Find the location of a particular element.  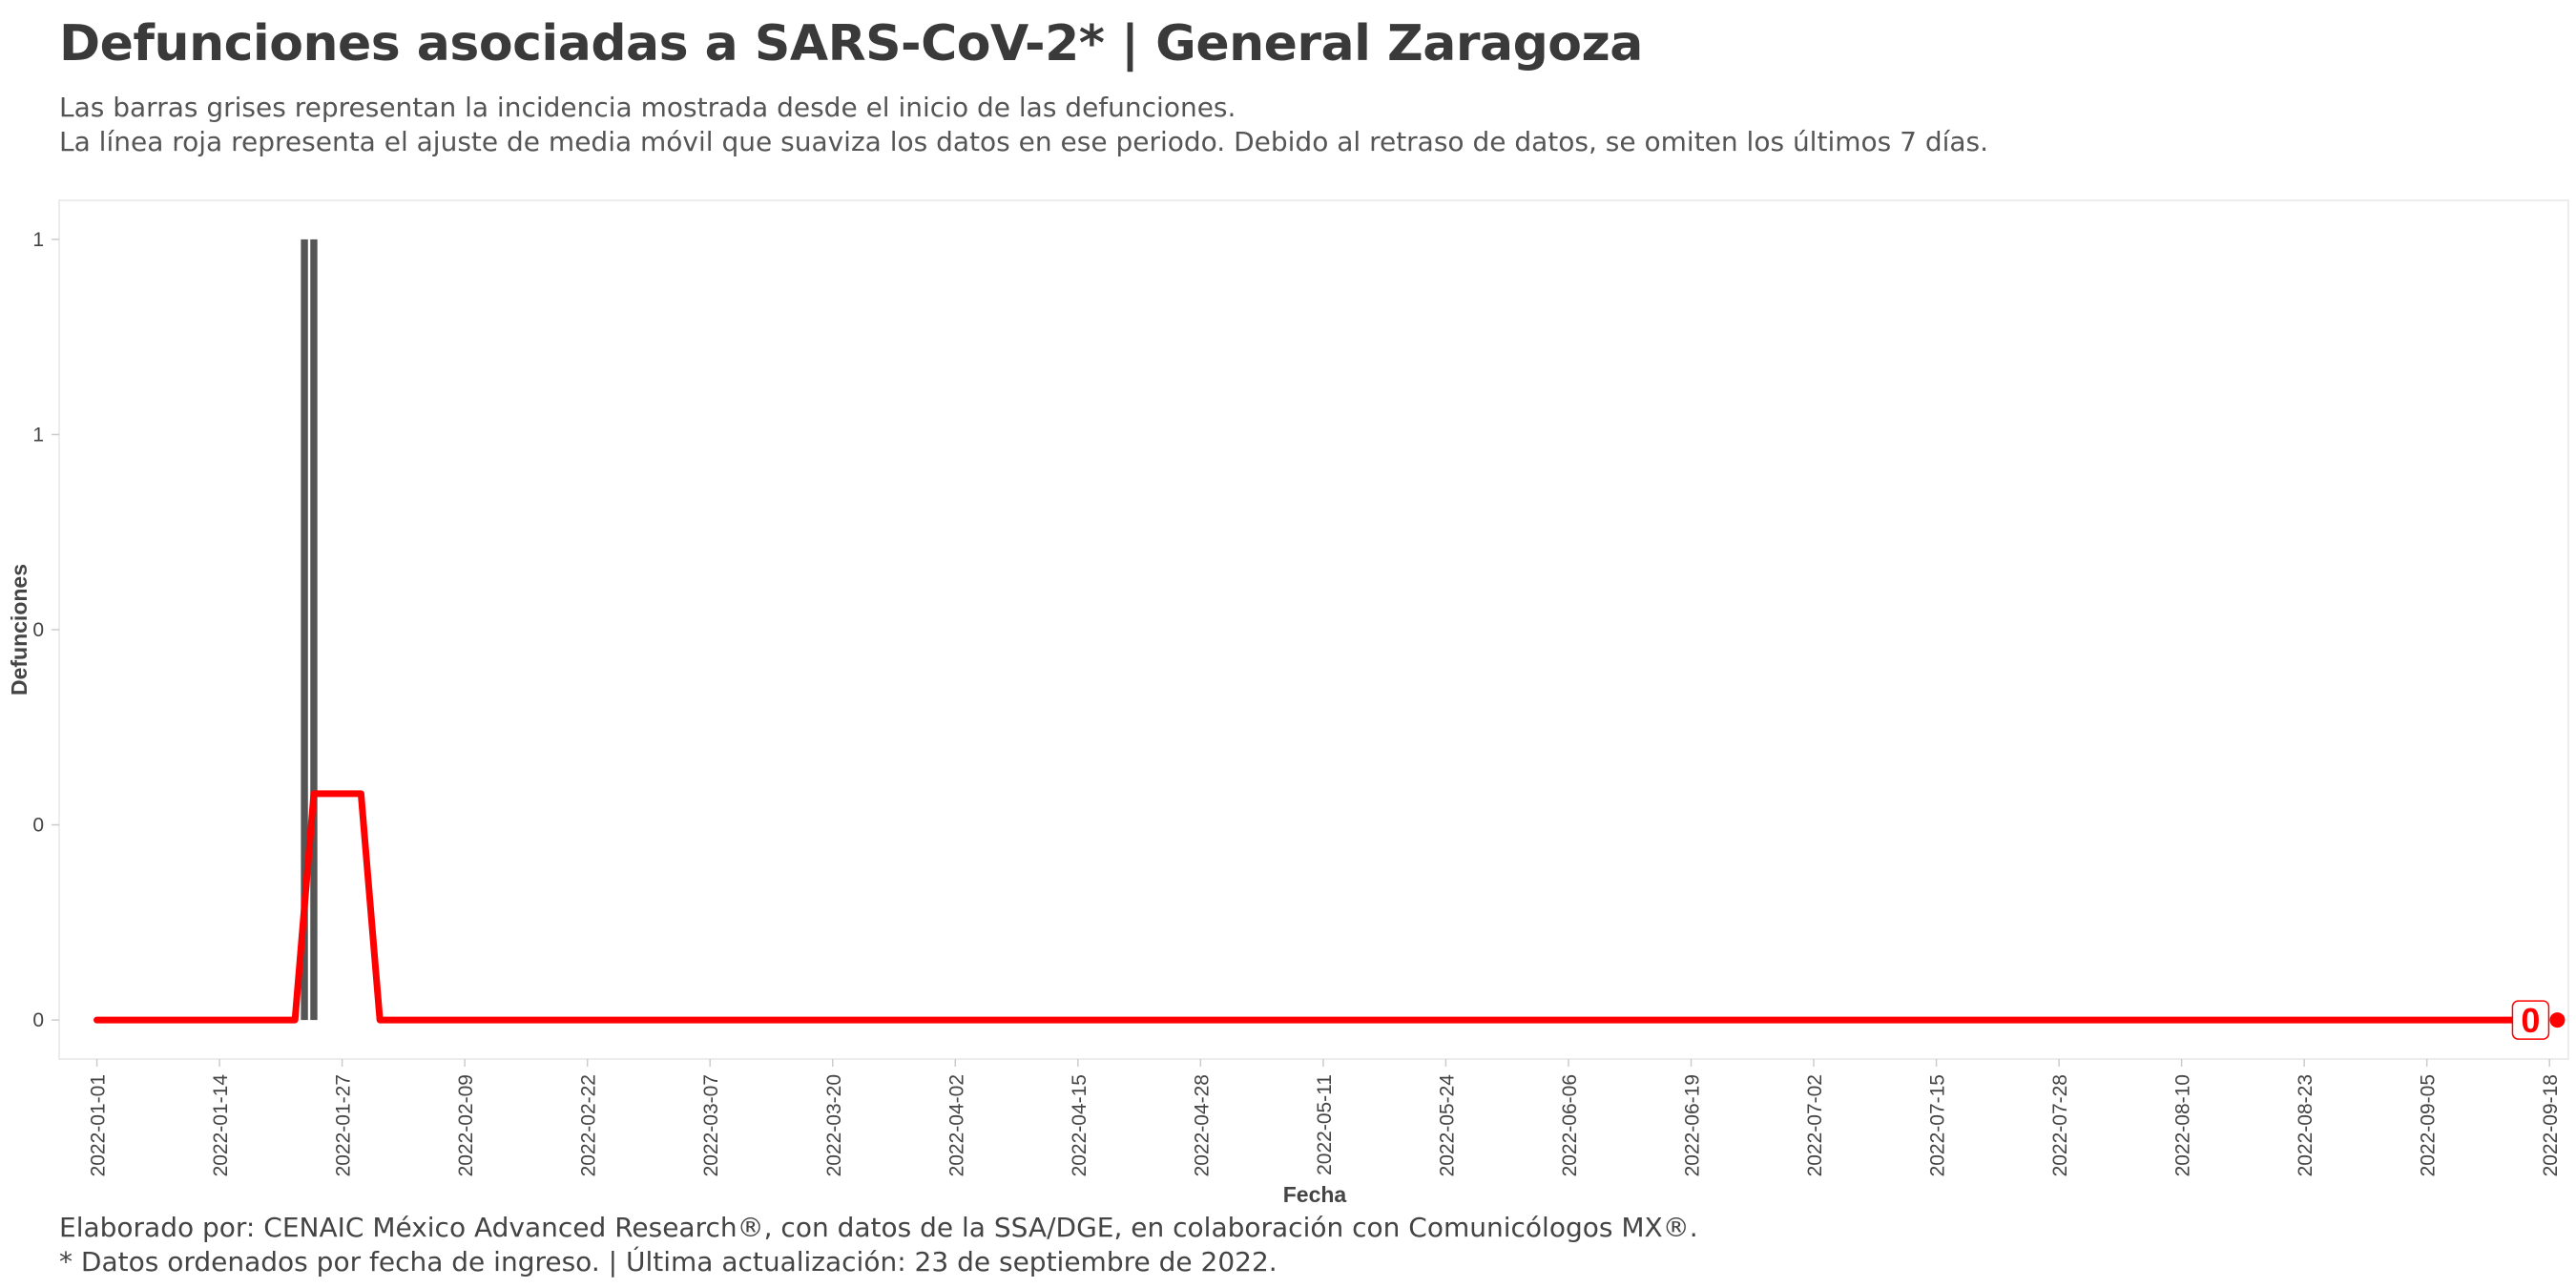

x-tick-label: 2022-05-11 is located at coordinates (1325, 1124).